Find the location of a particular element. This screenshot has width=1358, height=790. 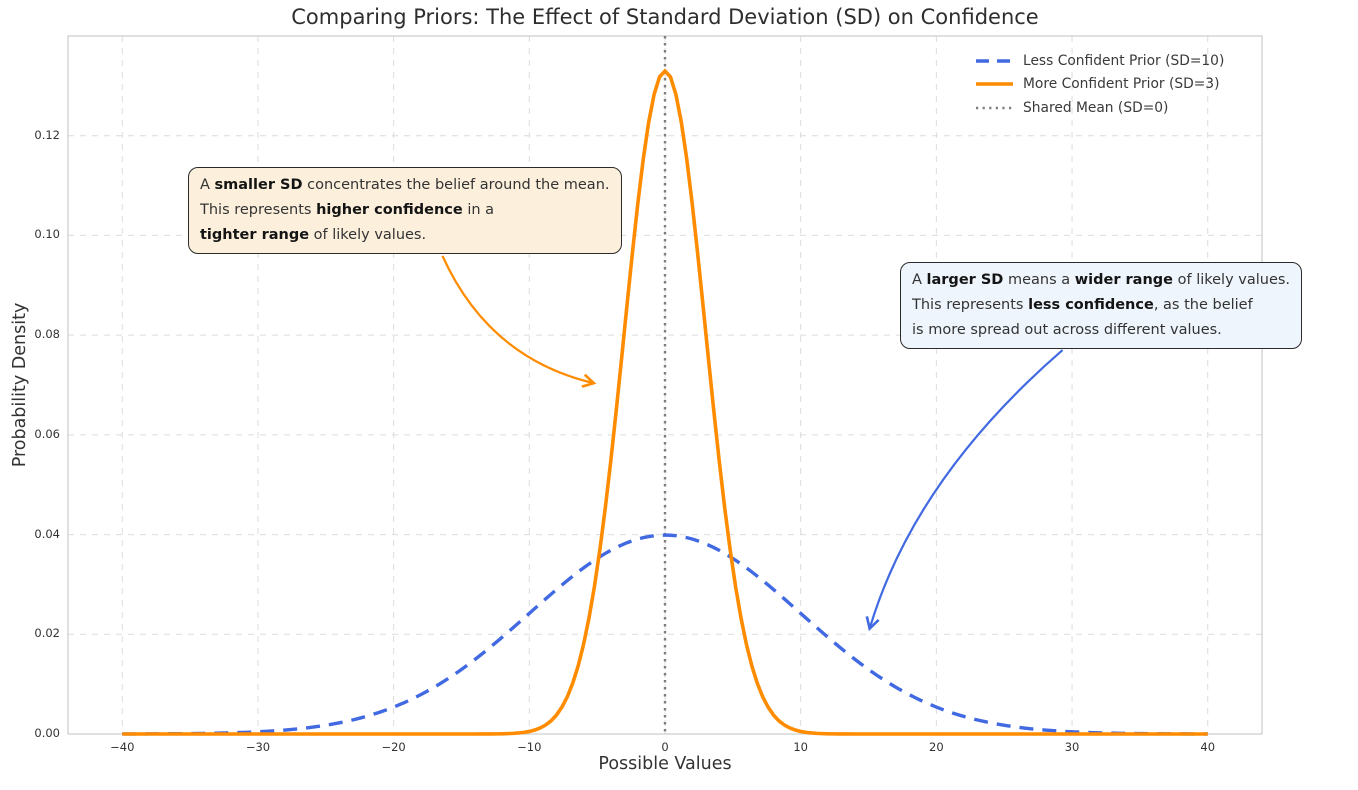

legend-swatch-dotted-line is located at coordinates (994, 108).